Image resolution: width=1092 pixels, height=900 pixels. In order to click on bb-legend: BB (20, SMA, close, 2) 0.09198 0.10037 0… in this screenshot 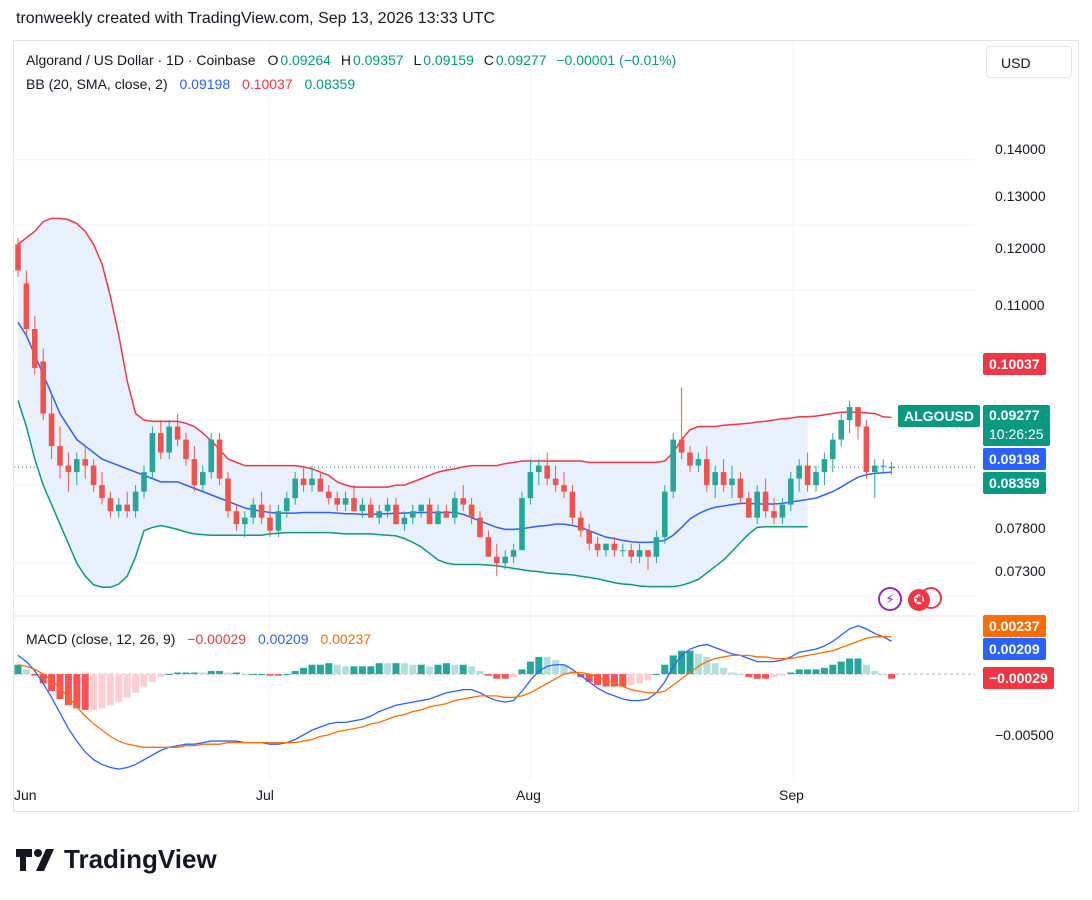, I will do `click(191, 84)`.